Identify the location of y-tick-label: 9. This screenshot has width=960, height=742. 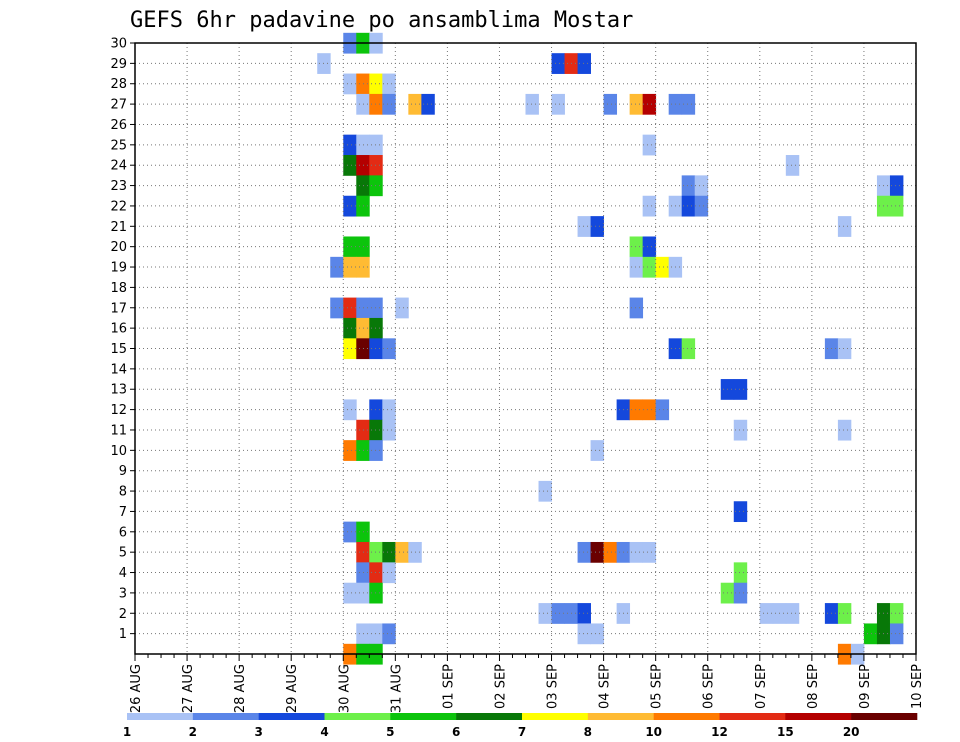
(123, 471).